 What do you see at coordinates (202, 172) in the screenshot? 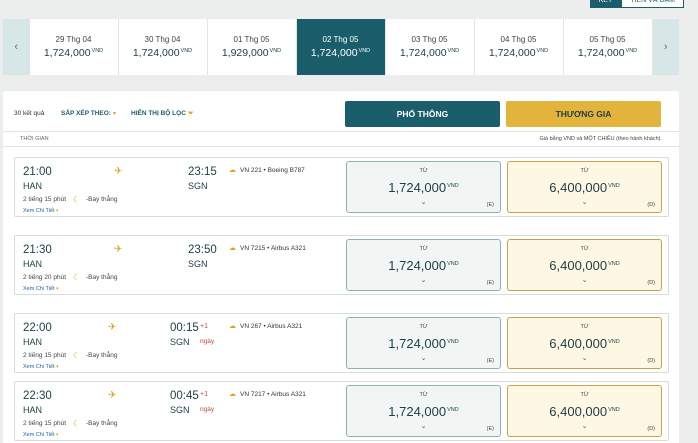
I see `arrival-time: 23:15` at bounding box center [202, 172].